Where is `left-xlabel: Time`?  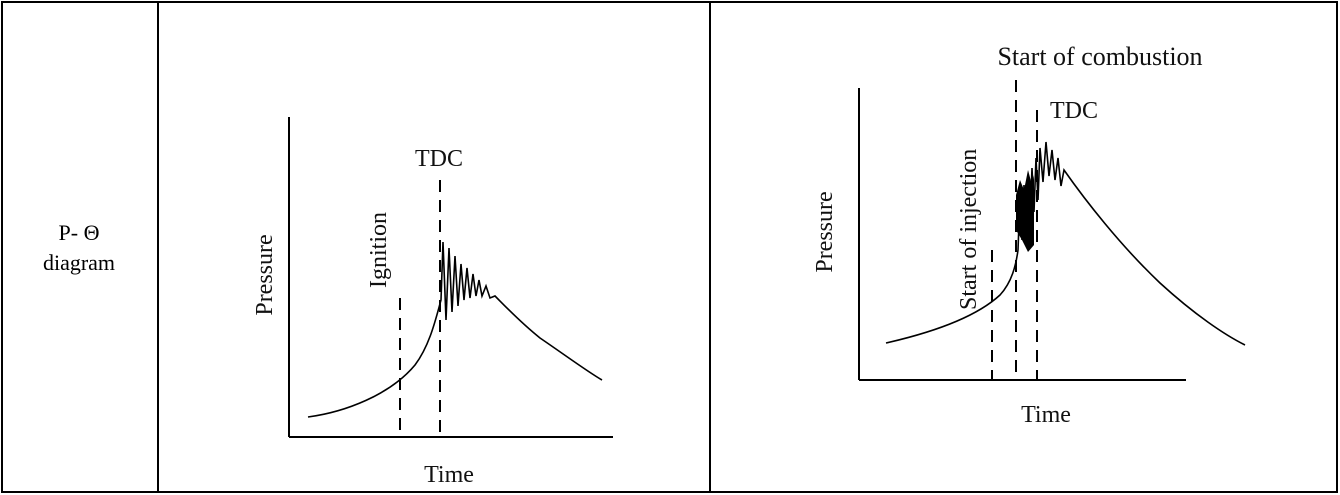
left-xlabel: Time is located at coordinates (449, 475).